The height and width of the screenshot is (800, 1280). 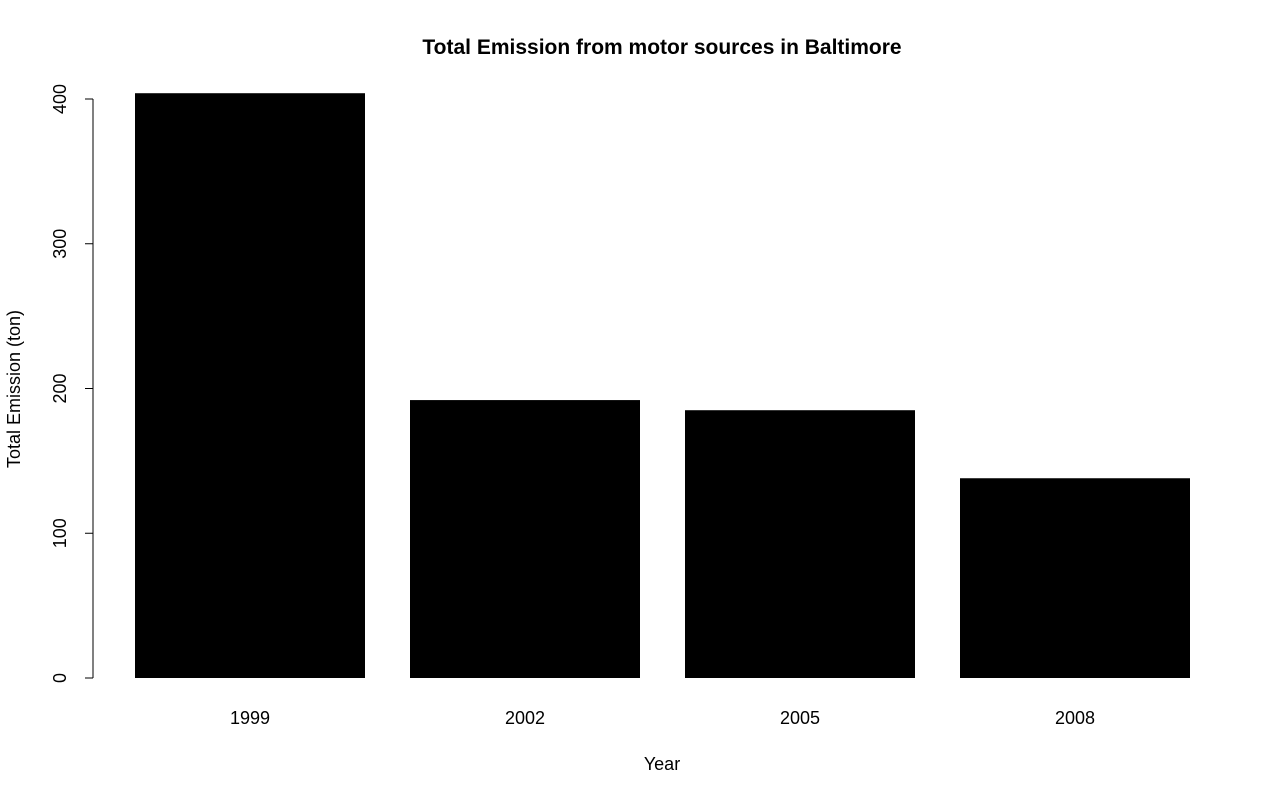 I want to click on x-tick-label-2005: 2005, so click(x=800, y=718).